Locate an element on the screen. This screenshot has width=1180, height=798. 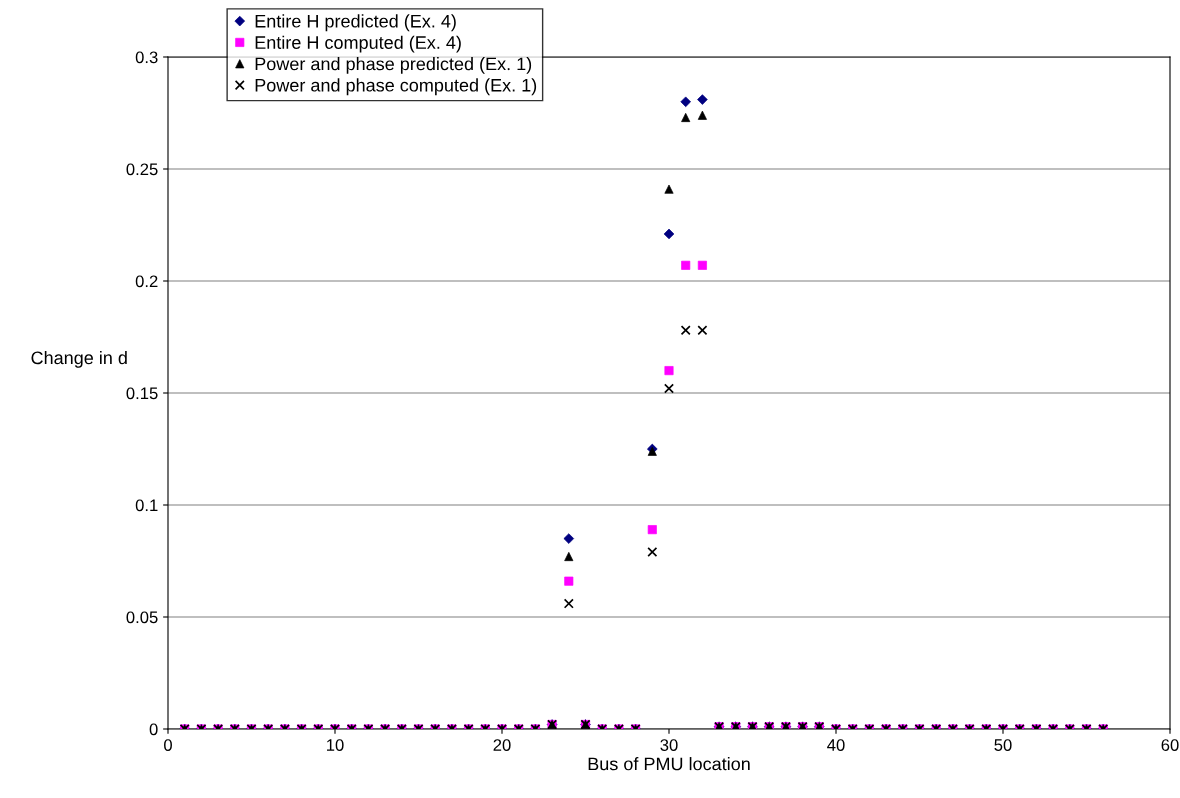
y-tick-label: 0 is located at coordinates (153, 729).